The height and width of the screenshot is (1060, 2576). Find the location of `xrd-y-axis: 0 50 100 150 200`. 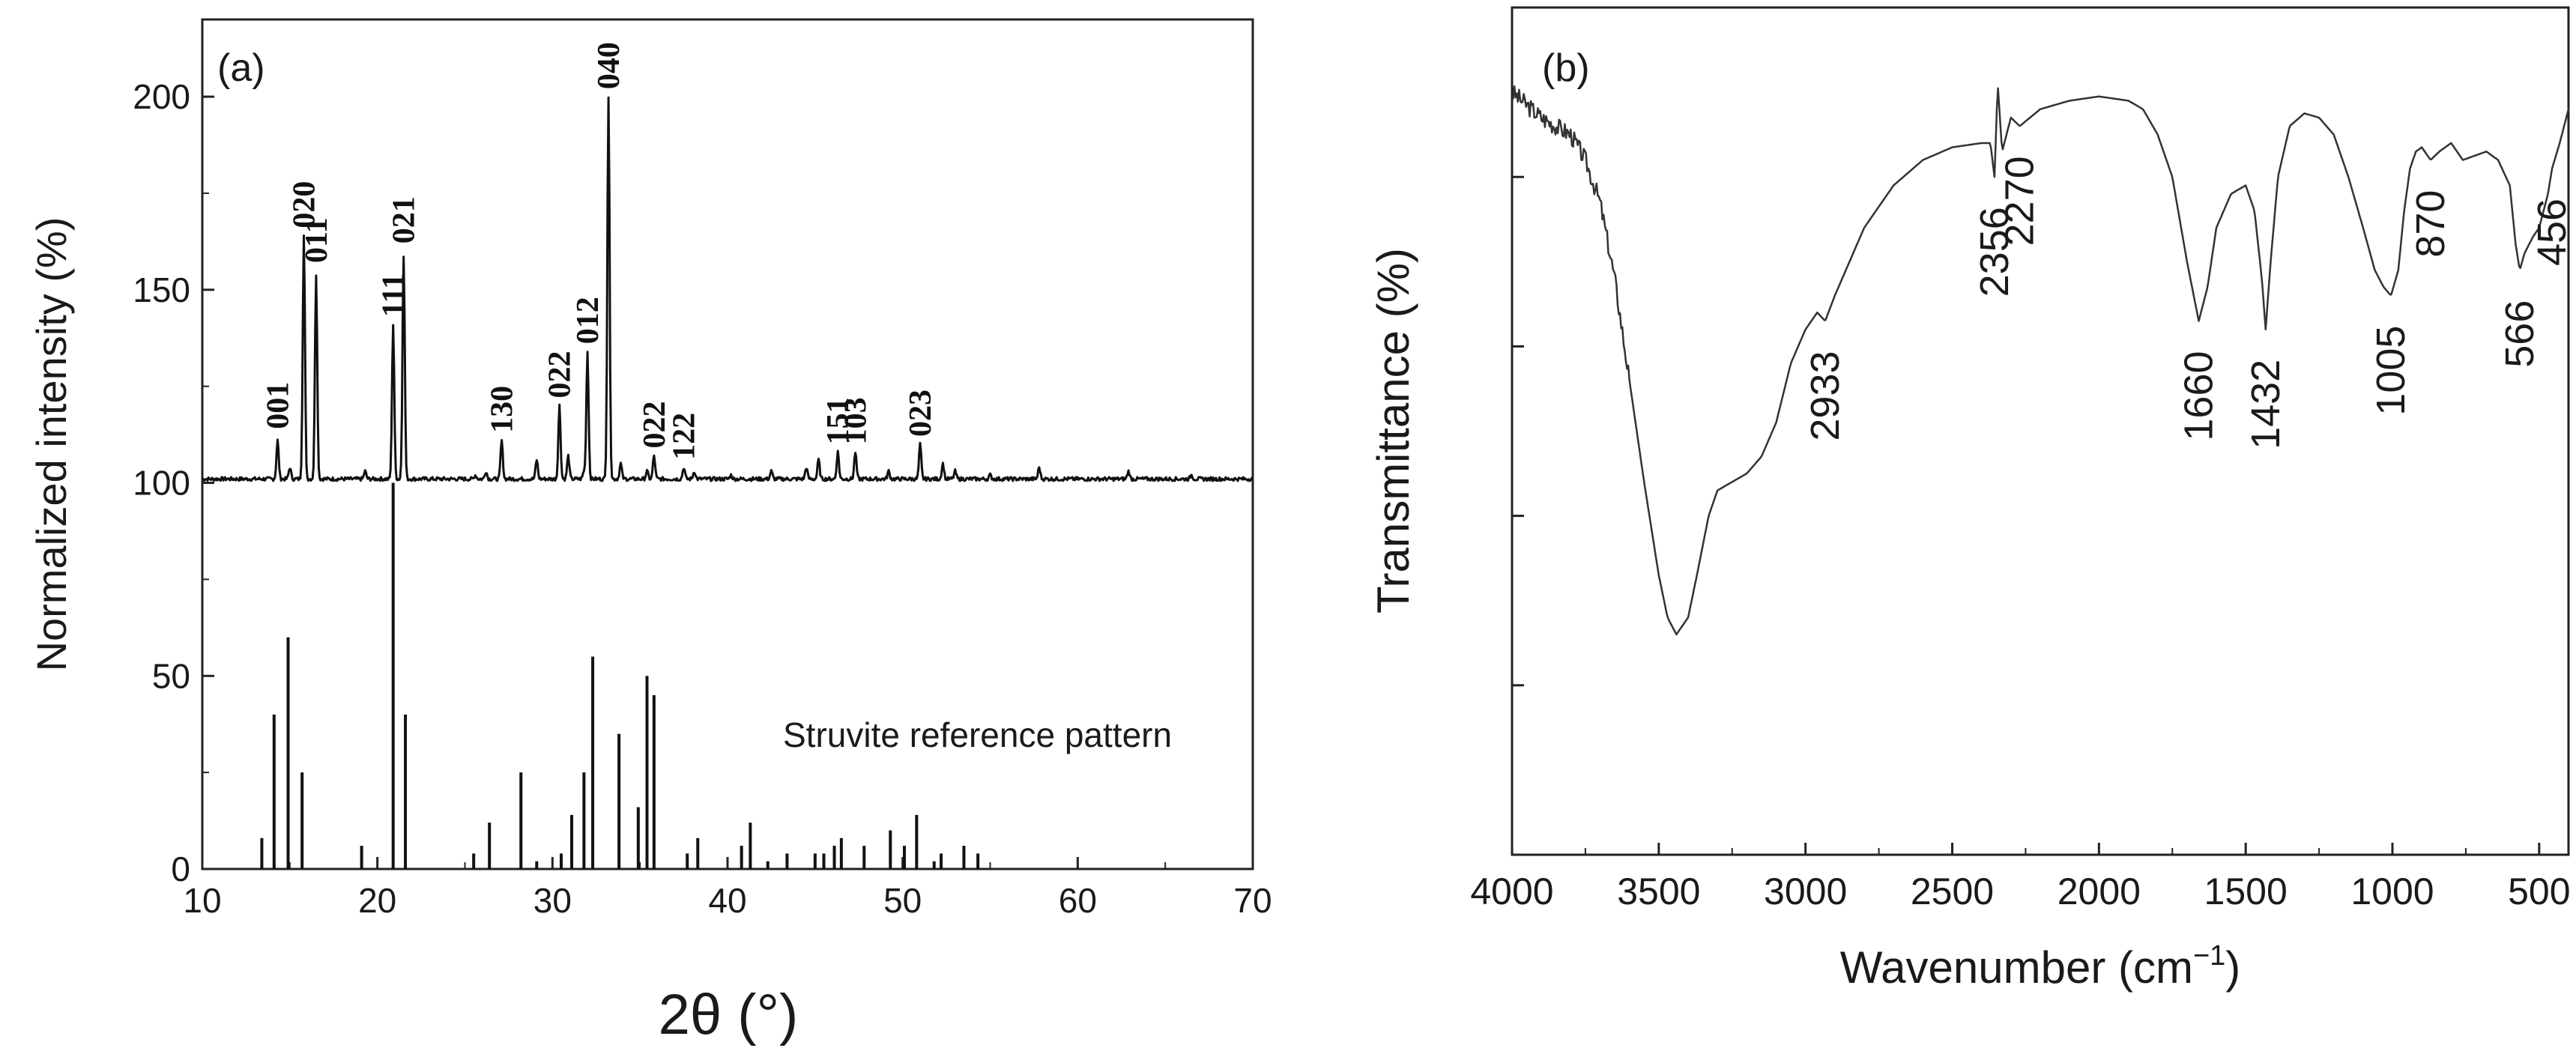

xrd-y-axis: 0 50 100 150 200 is located at coordinates (173, 482).